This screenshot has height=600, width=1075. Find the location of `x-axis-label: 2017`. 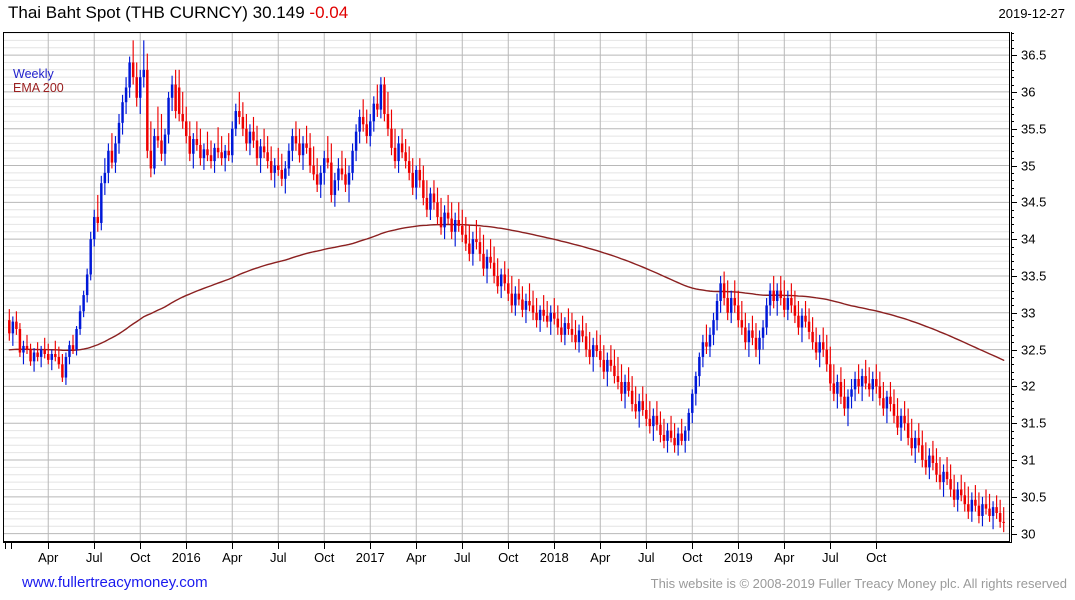

x-axis-label: 2017 is located at coordinates (370, 557).